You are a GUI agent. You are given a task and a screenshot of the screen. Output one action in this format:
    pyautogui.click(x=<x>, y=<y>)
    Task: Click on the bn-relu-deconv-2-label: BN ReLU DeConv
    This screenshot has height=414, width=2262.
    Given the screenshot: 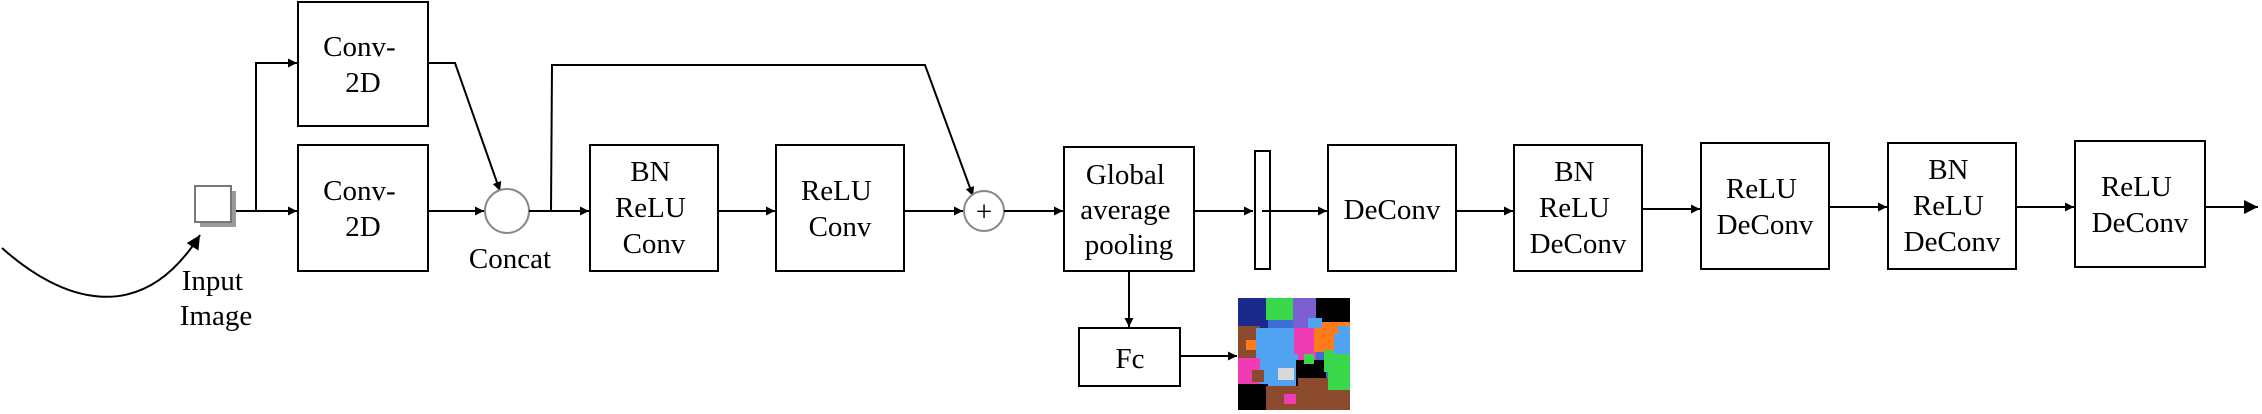 What is the action you would take?
    pyautogui.click(x=1952, y=206)
    